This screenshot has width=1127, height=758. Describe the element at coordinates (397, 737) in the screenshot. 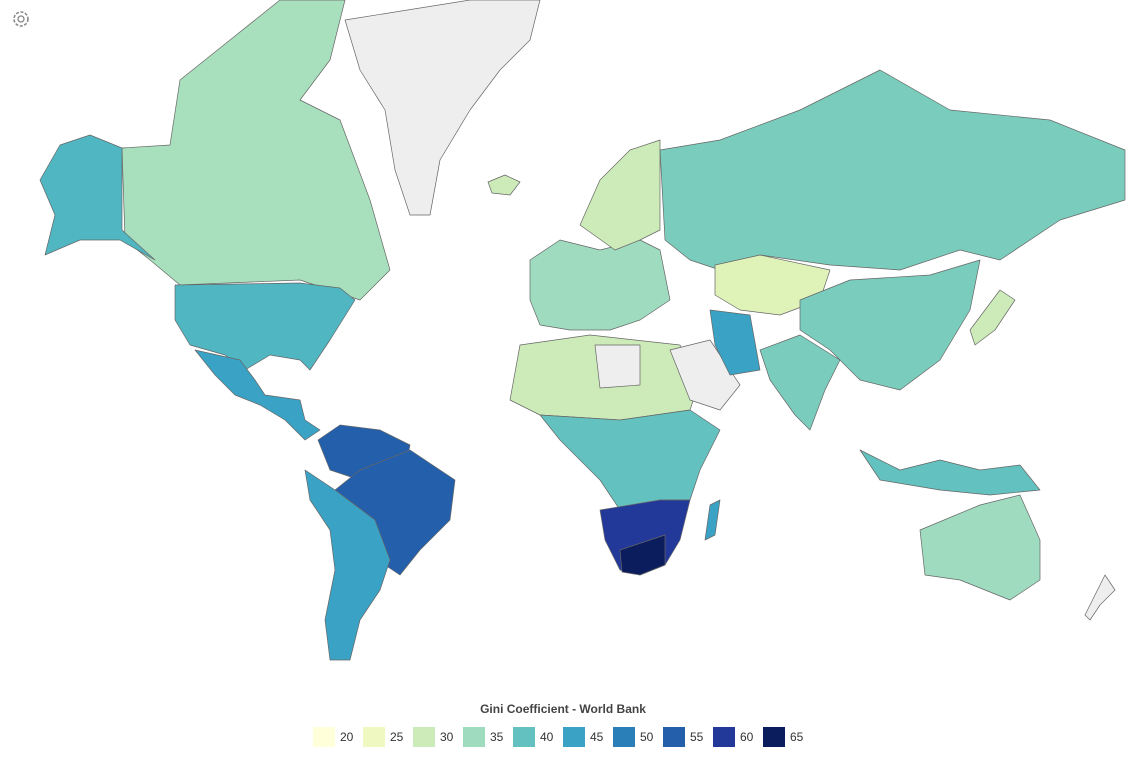

I see `legend-label: 25` at that location.